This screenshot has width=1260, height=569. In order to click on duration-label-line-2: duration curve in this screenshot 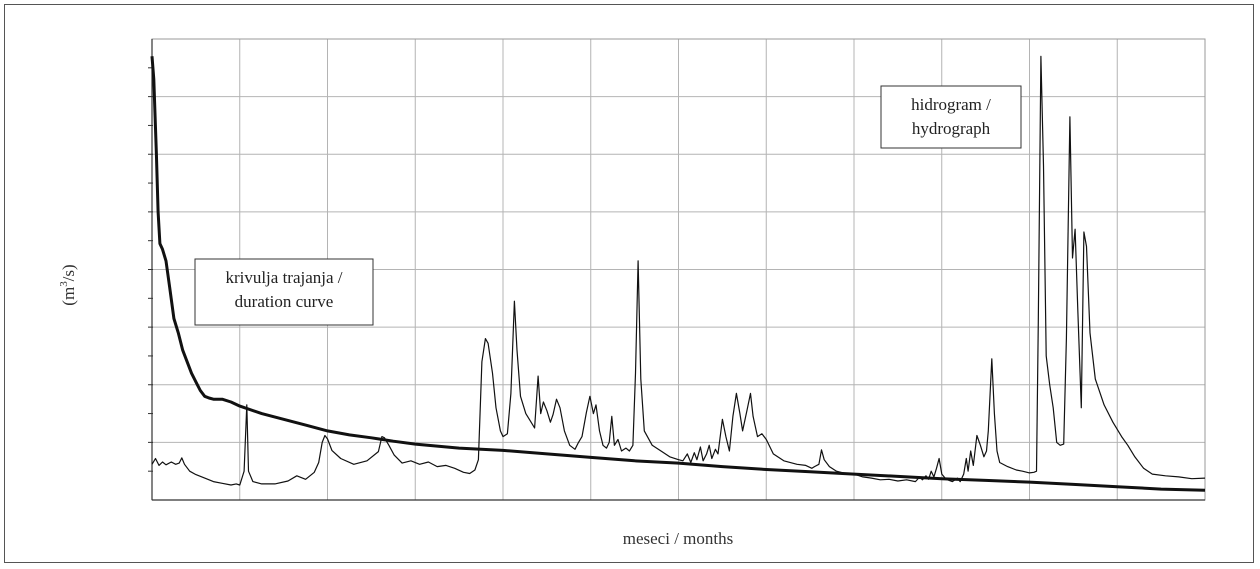, I will do `click(284, 301)`.